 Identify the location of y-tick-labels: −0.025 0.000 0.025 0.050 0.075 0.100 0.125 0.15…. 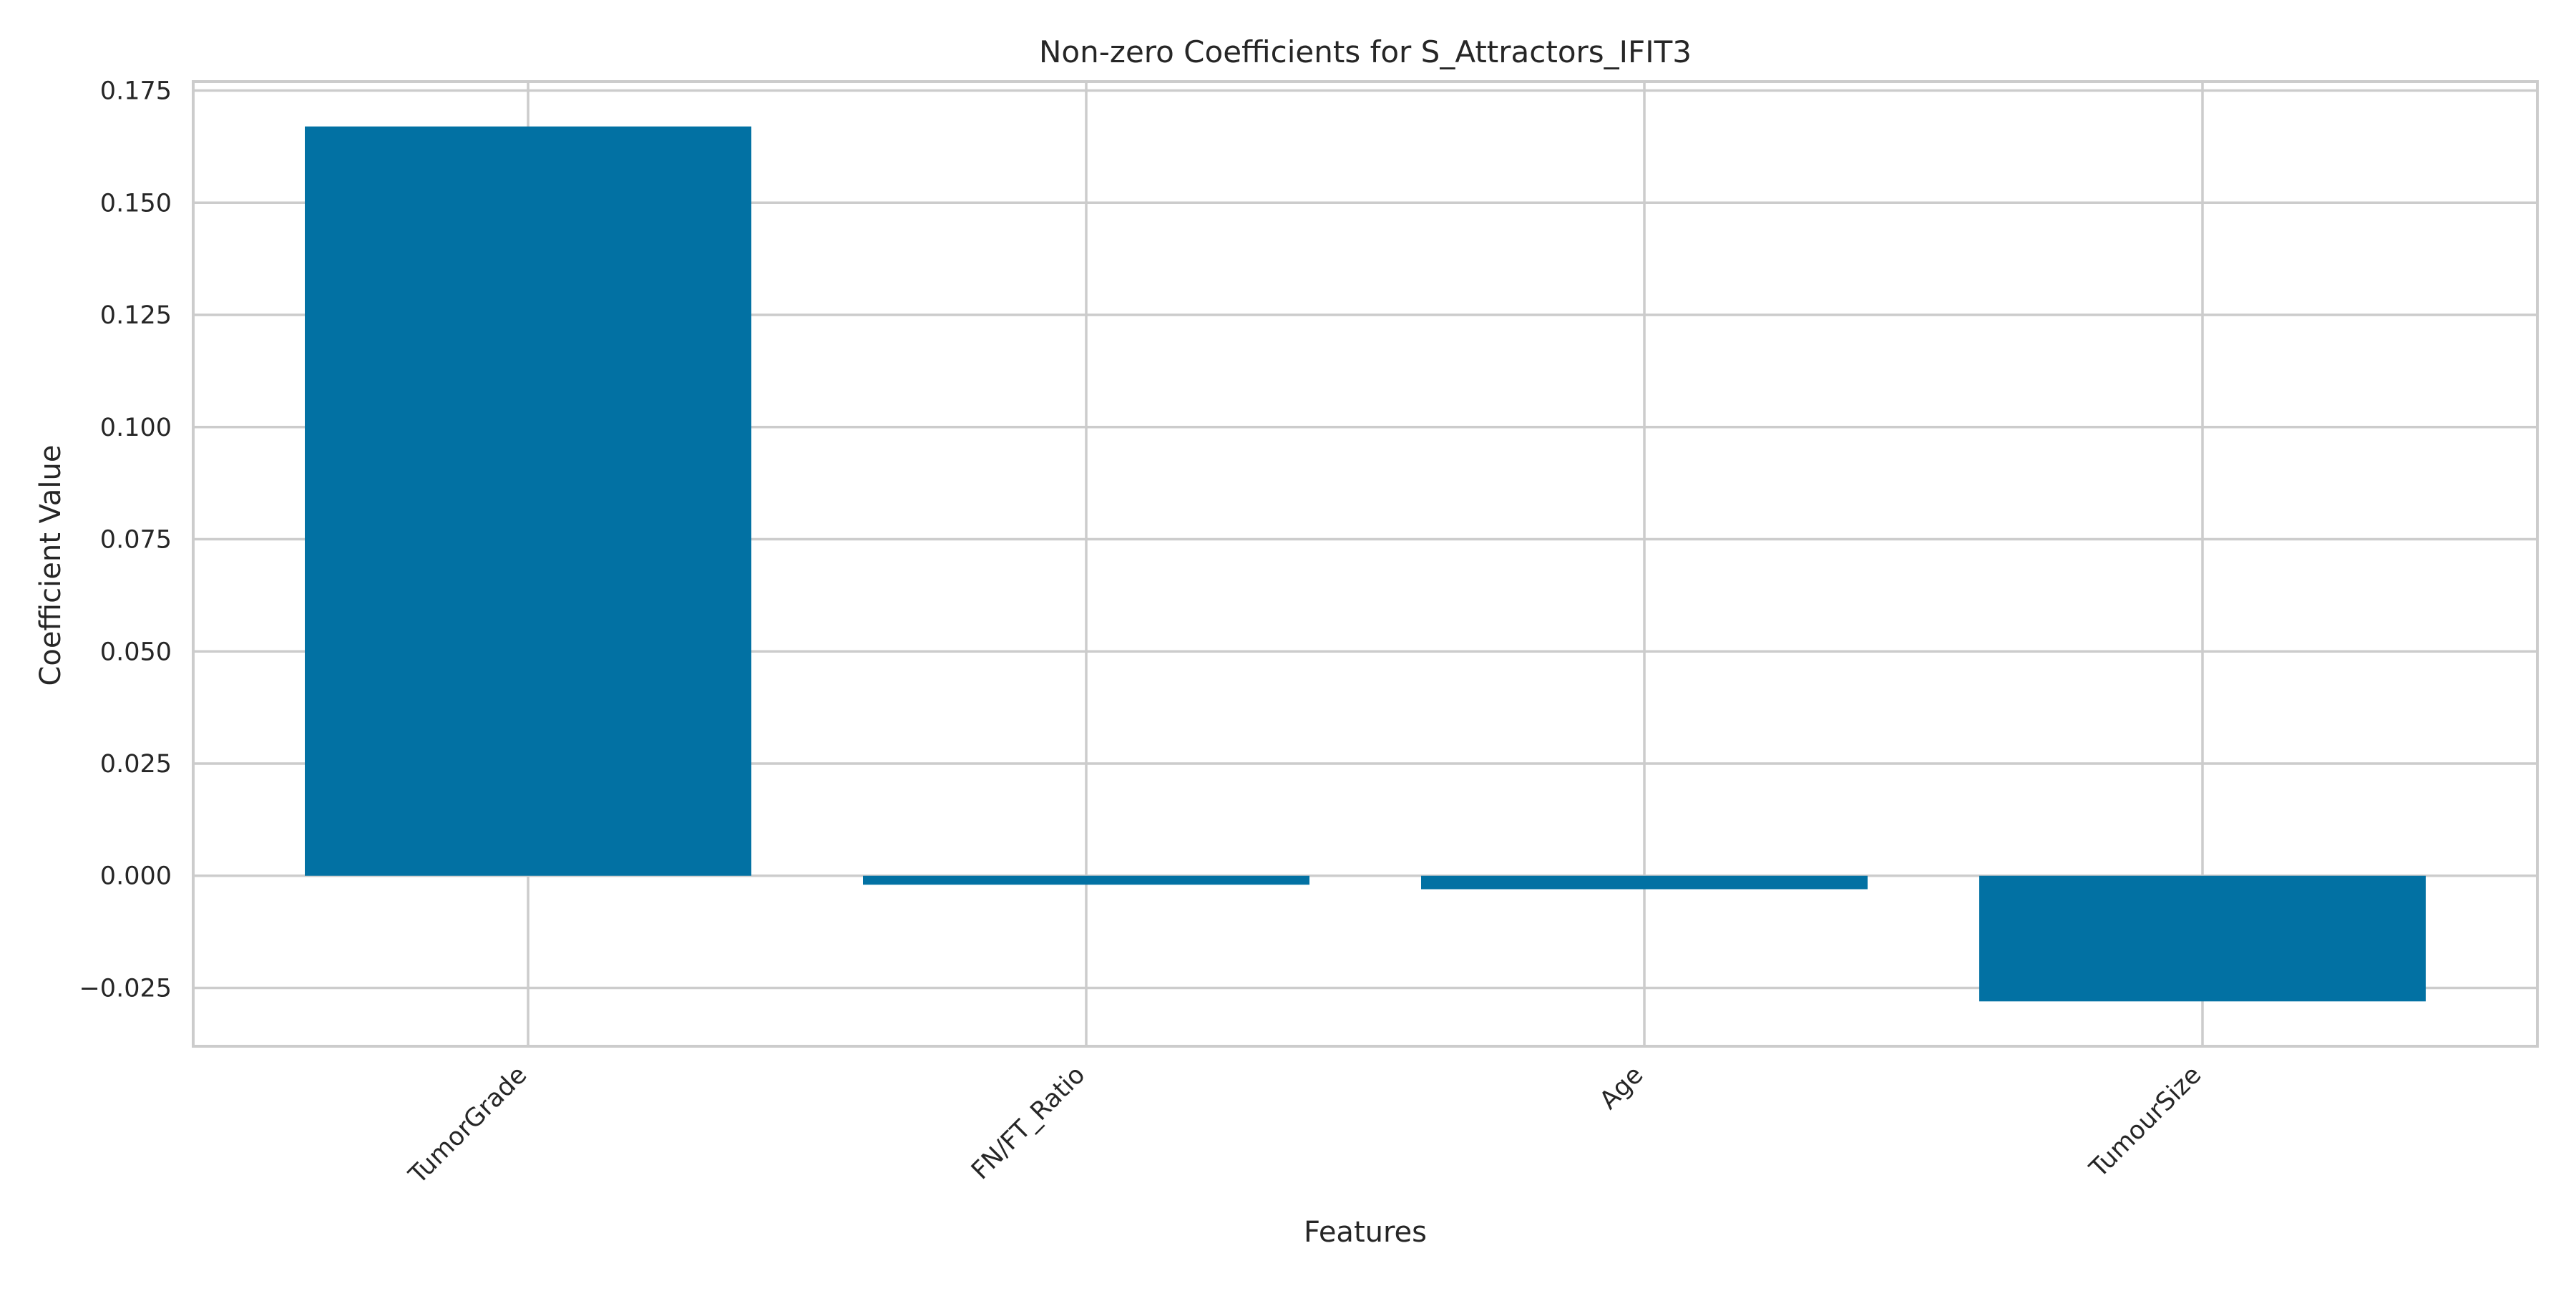
(125, 540).